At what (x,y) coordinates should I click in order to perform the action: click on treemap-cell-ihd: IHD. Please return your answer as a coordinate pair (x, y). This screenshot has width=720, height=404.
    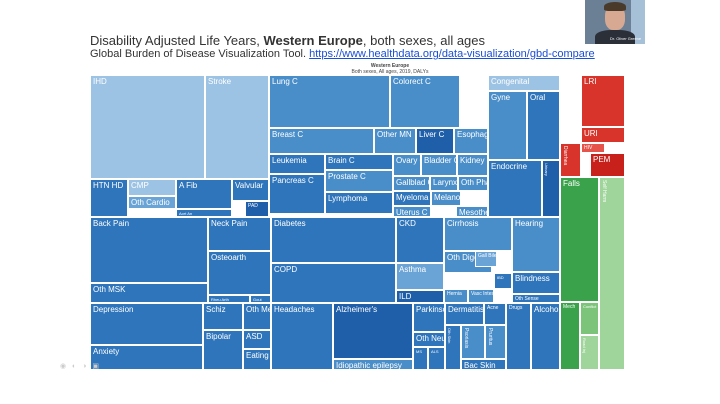
    Looking at the image, I should click on (147, 127).